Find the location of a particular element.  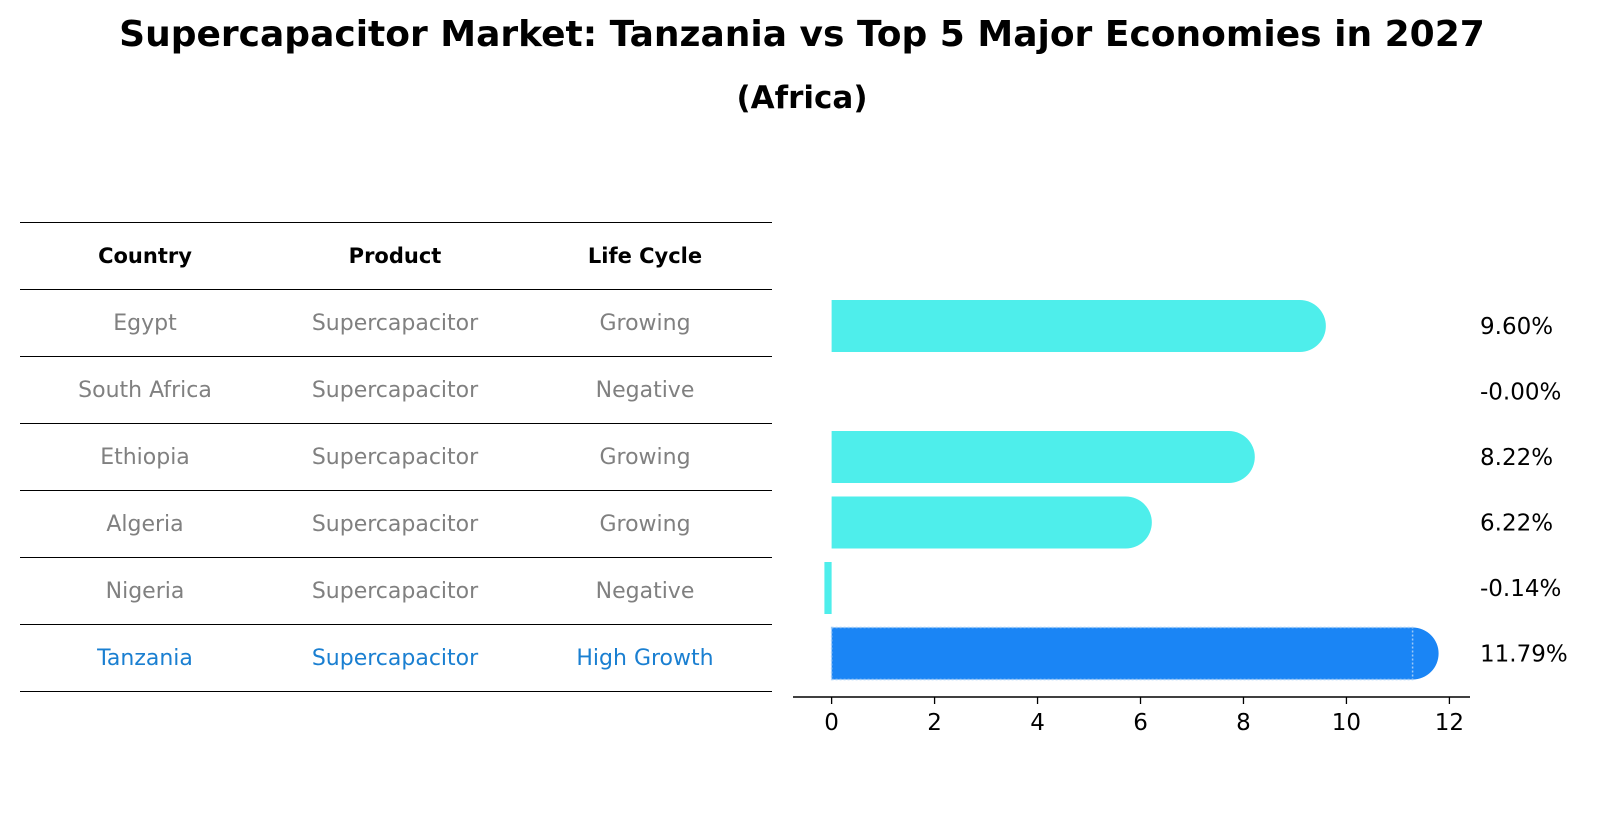

bar-algeria is located at coordinates (991, 522).